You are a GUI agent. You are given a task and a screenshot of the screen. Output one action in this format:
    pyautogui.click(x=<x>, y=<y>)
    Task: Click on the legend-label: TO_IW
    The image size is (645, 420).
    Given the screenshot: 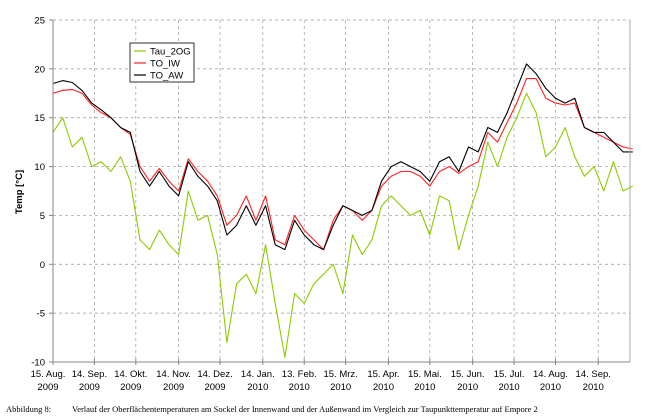 What is the action you would take?
    pyautogui.click(x=165, y=64)
    